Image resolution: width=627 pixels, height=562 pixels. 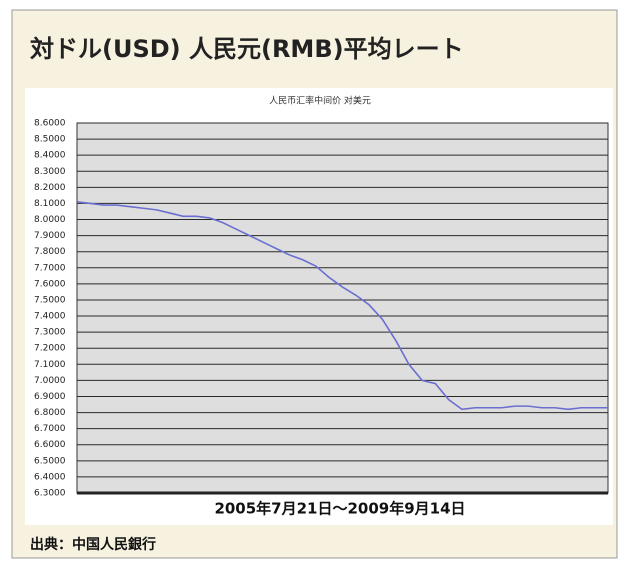 What do you see at coordinates (50, 365) in the screenshot?
I see `y-tick-label: 7.1000` at bounding box center [50, 365].